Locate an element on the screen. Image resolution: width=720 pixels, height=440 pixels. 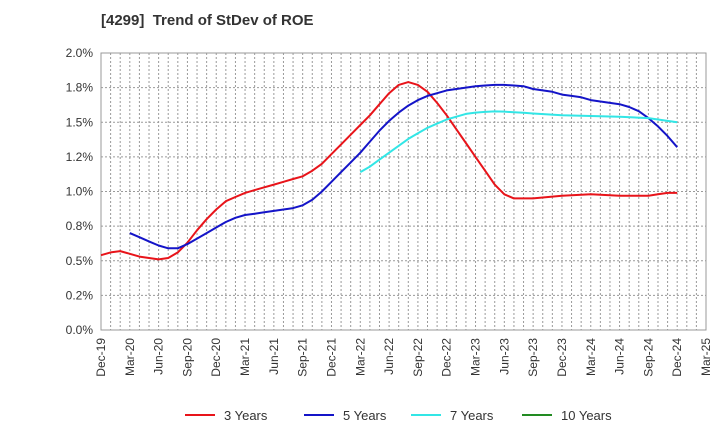
x-tick-label: Jun-20 is located at coordinates (159, 356).